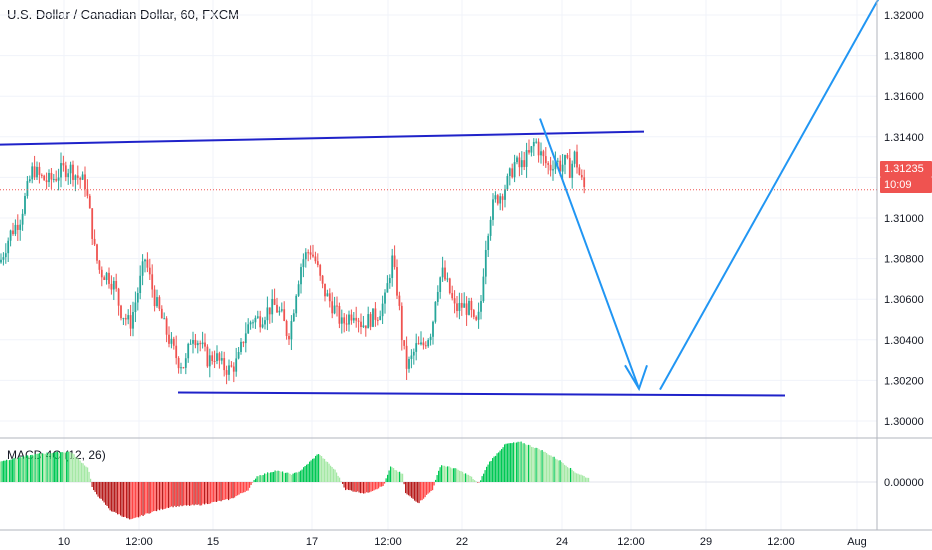 Image resolution: width=932 pixels, height=550 pixels. What do you see at coordinates (312, 542) in the screenshot?
I see `x-tick-label: 17` at bounding box center [312, 542].